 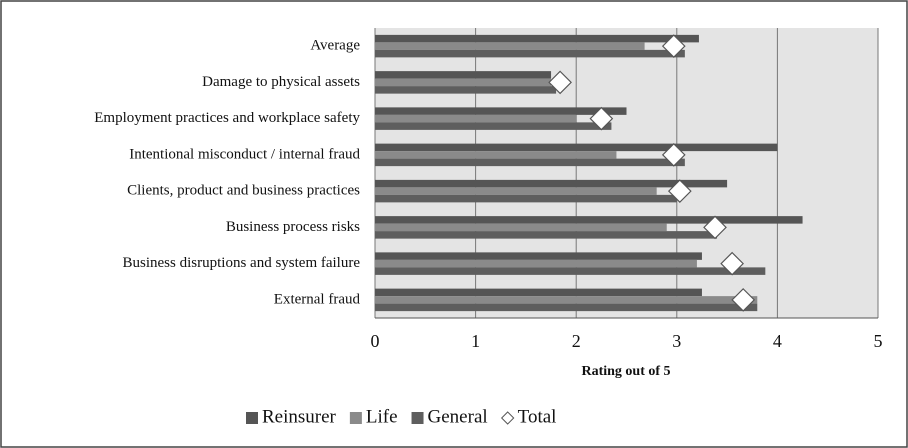 I want to click on x-tick-label: 2, so click(x=576, y=341).